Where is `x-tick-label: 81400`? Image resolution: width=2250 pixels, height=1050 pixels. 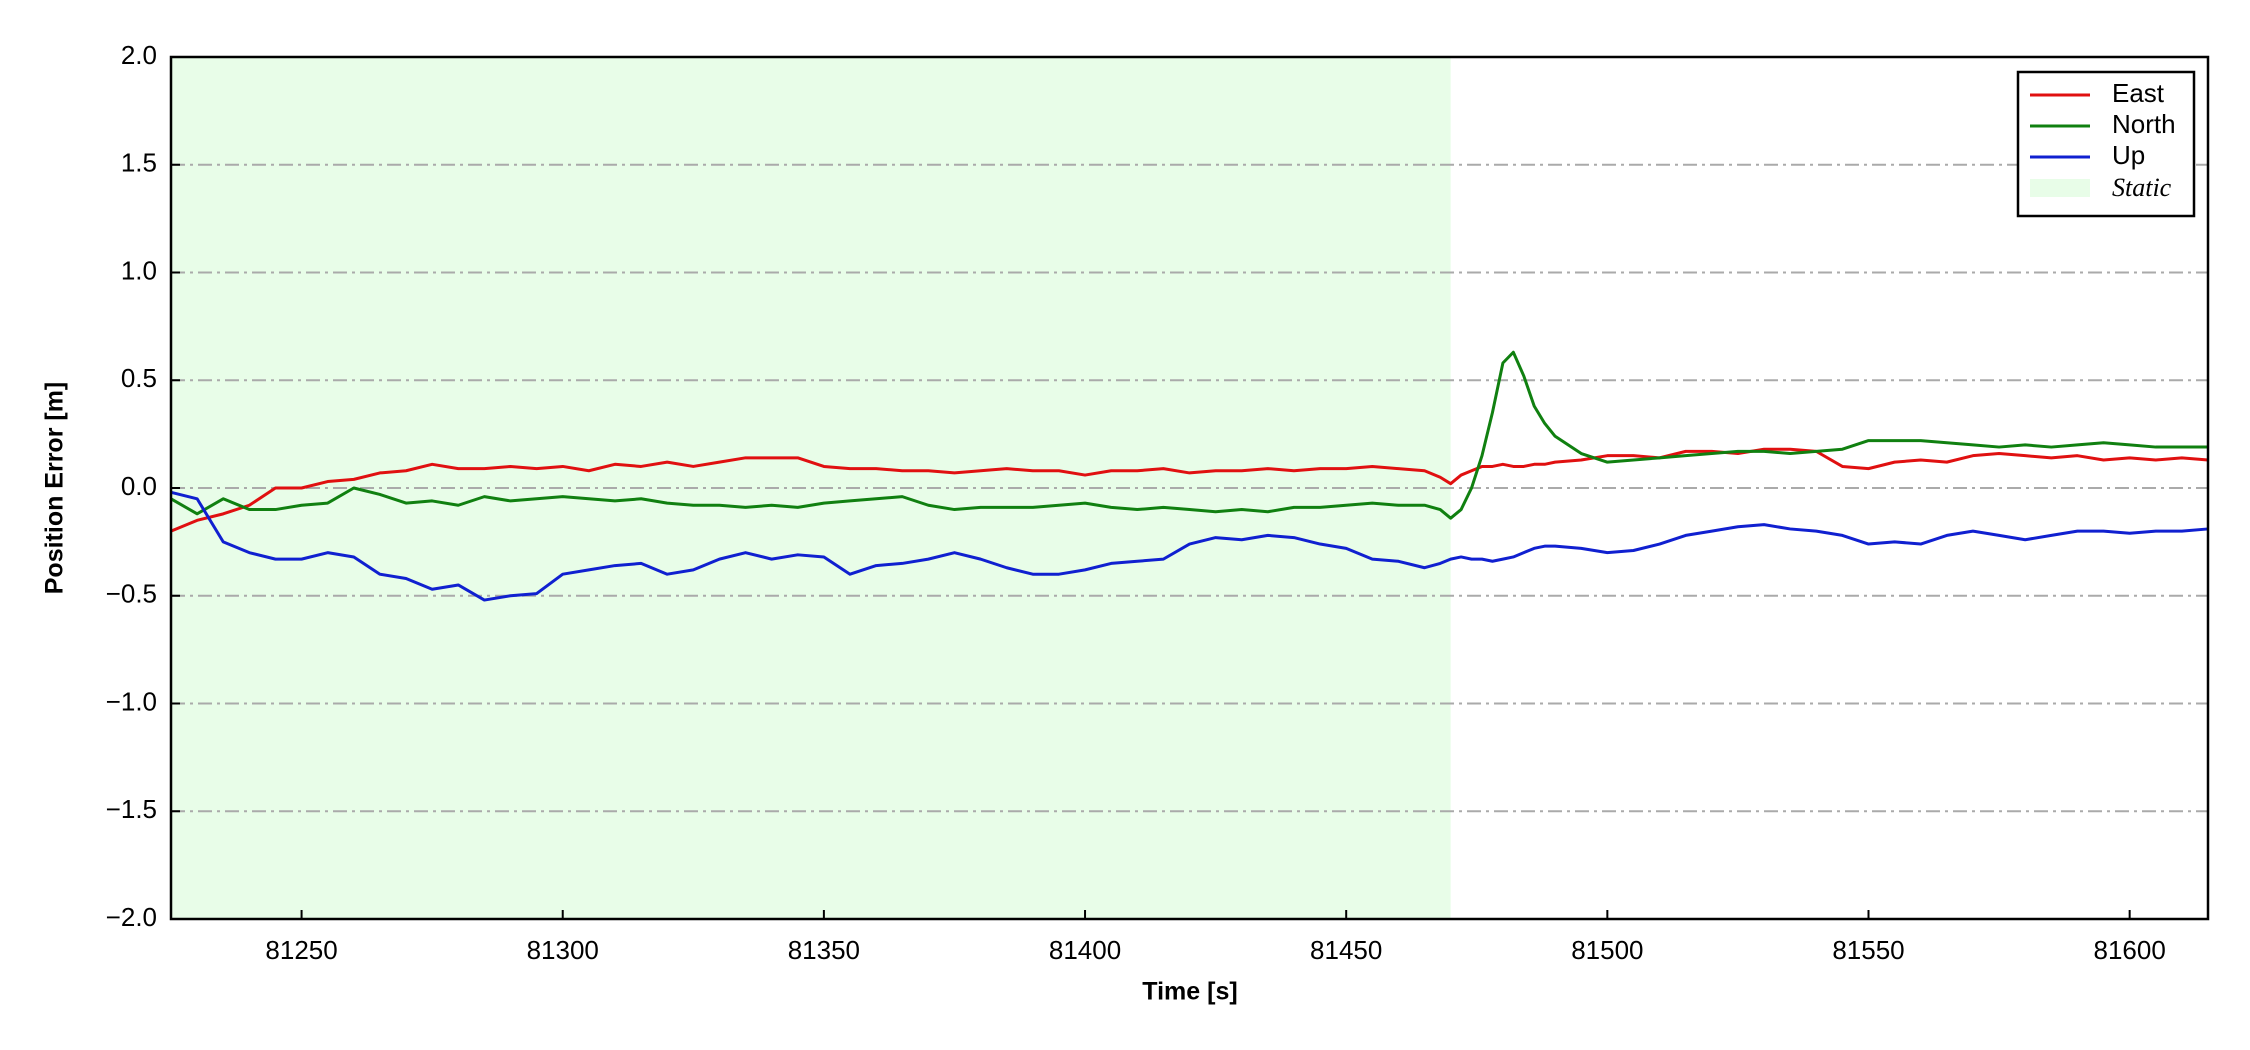
x-tick-label: 81400 is located at coordinates (1085, 950).